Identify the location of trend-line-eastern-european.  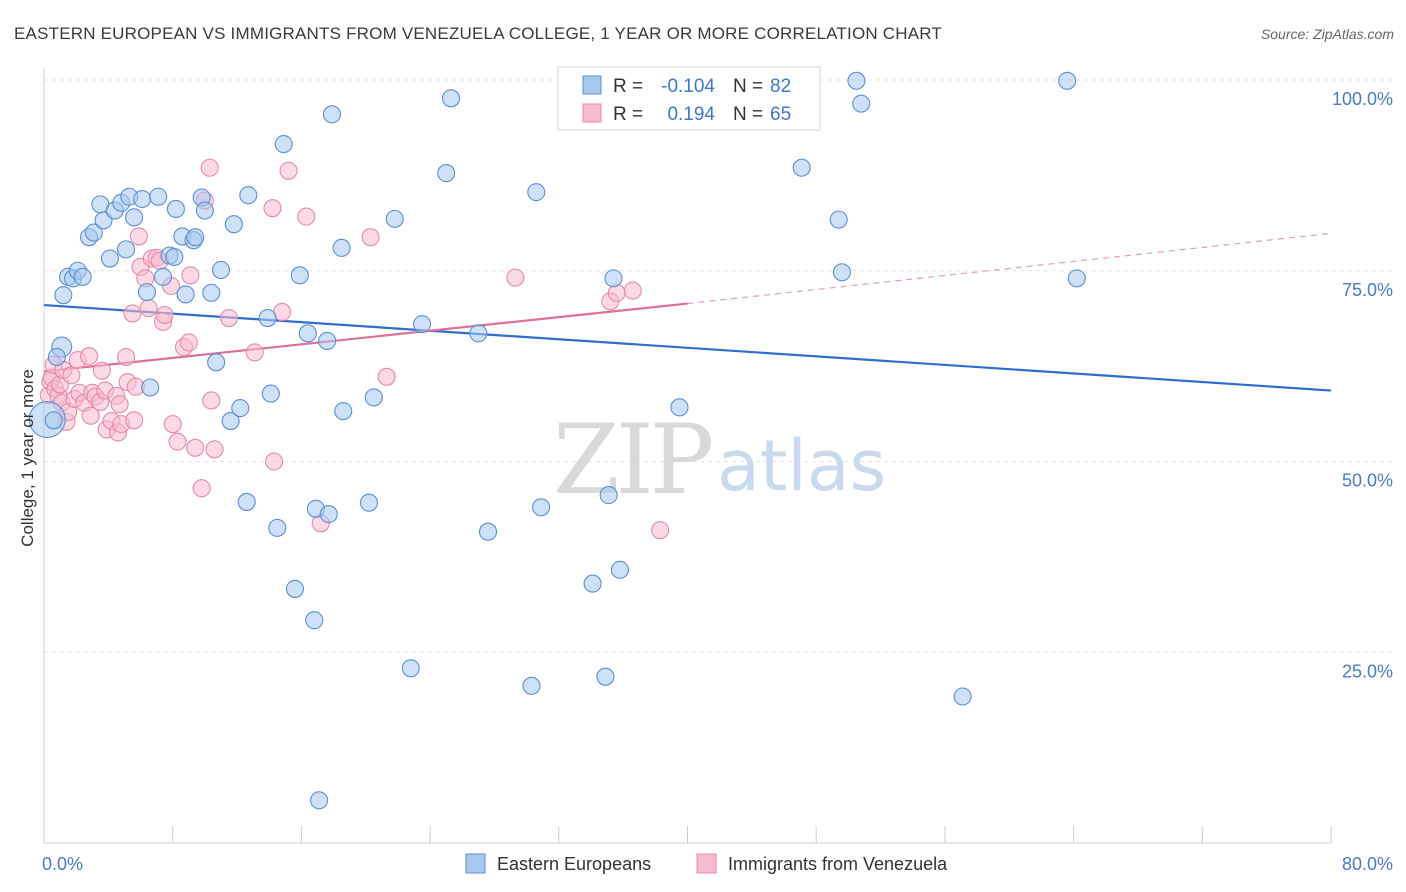
(687, 347).